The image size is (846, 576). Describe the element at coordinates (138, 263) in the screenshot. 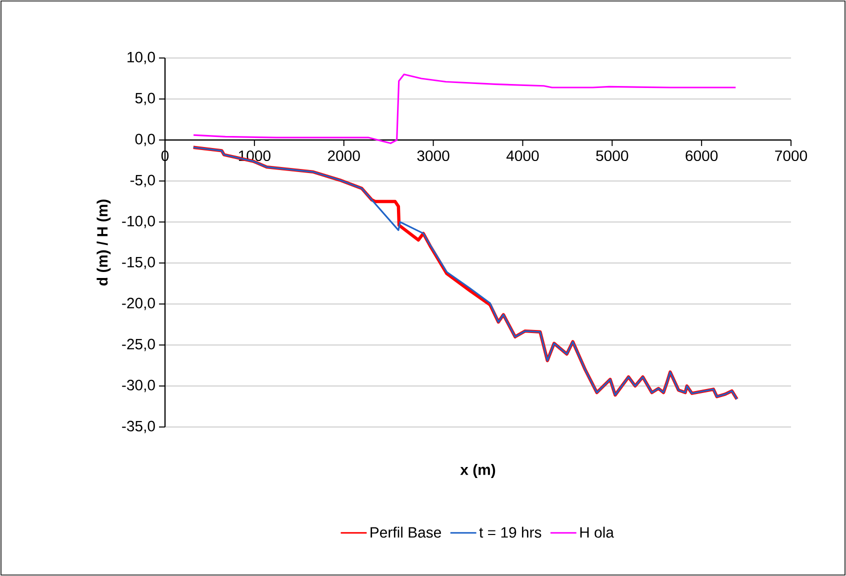

I see `y-tick-label: -15,0` at that location.